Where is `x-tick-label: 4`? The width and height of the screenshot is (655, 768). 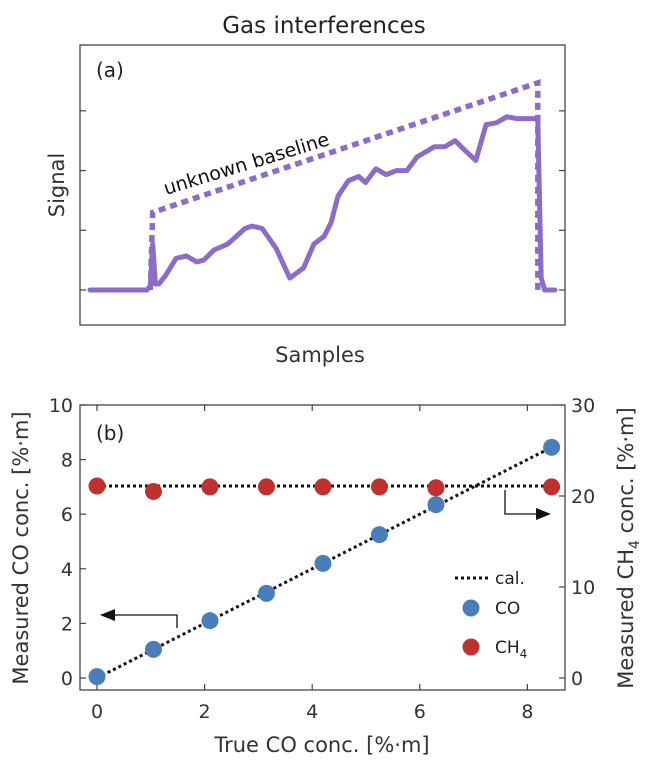
x-tick-label: 4 is located at coordinates (312, 712).